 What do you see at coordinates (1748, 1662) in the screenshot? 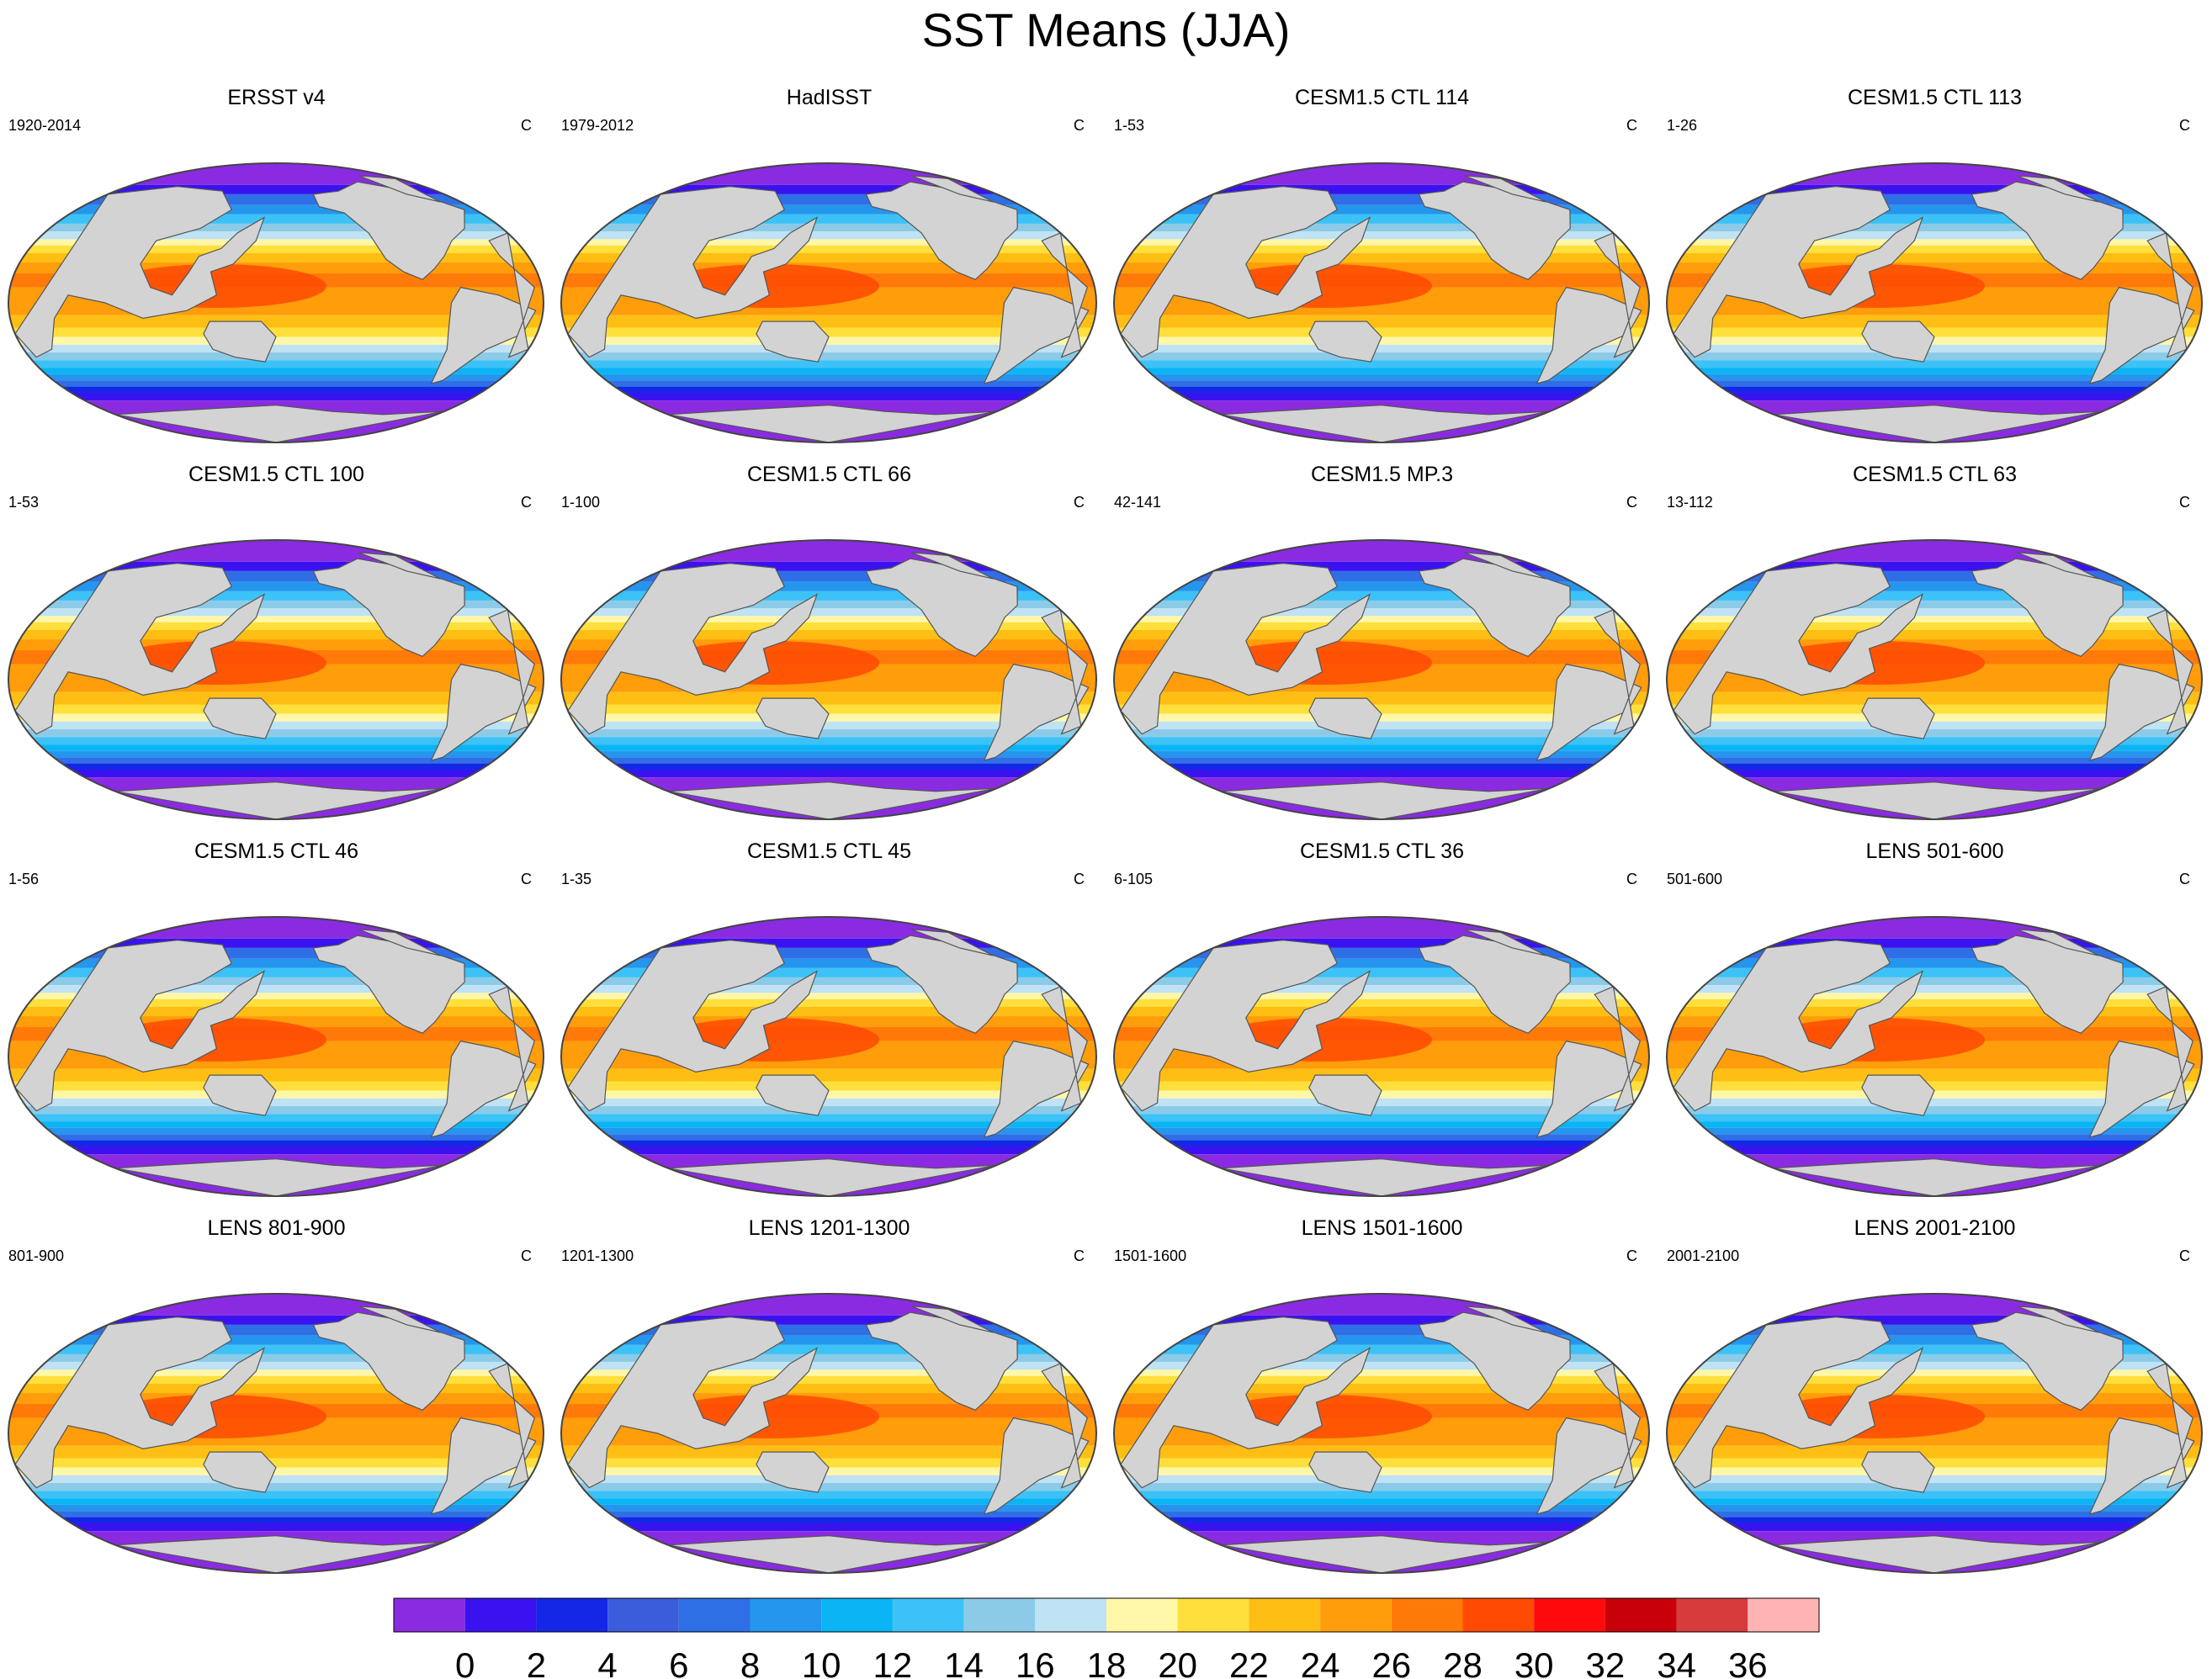
I see `colorbar-tick-label: 36` at bounding box center [1748, 1662].